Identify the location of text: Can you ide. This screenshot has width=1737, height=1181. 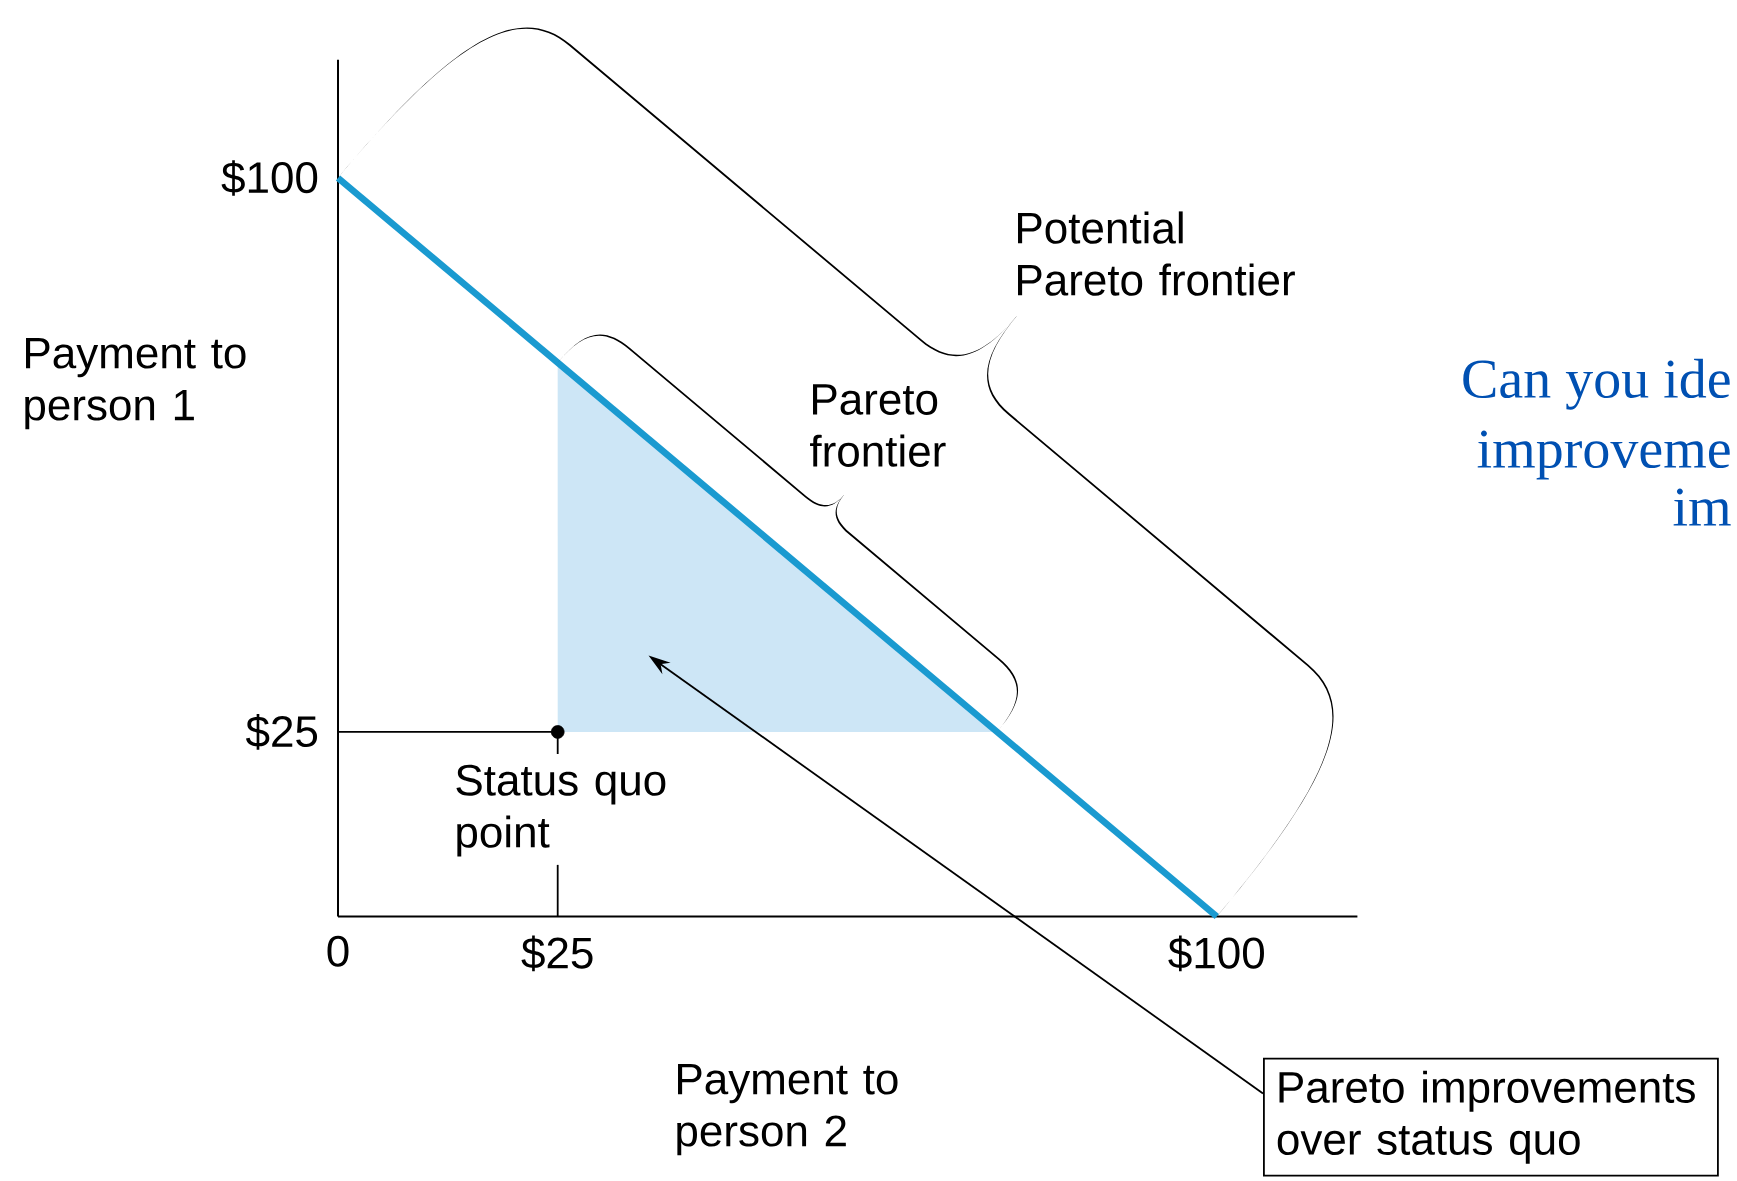
(1596, 384).